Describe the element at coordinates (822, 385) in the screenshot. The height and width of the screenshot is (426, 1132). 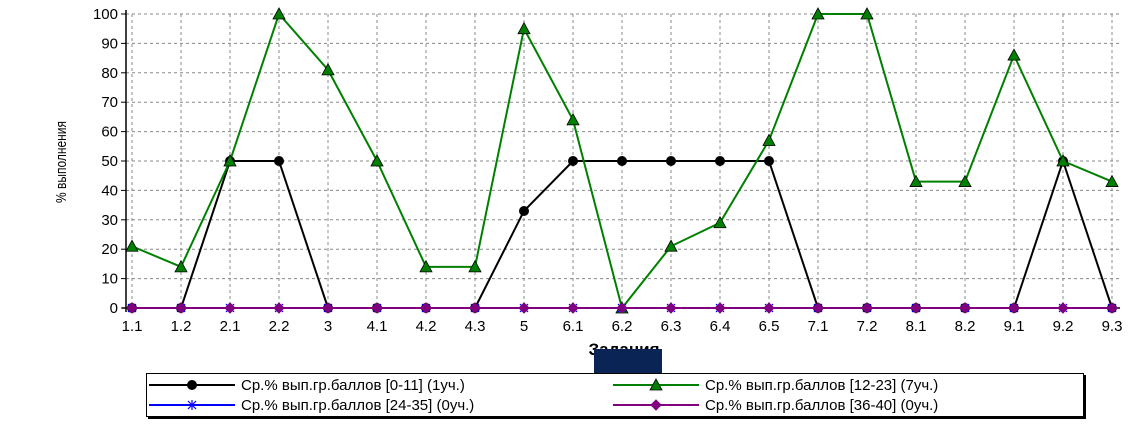
I see `legend-label-1: Ср.% вып.гр.баллов [12-23] (7уч.)` at that location.